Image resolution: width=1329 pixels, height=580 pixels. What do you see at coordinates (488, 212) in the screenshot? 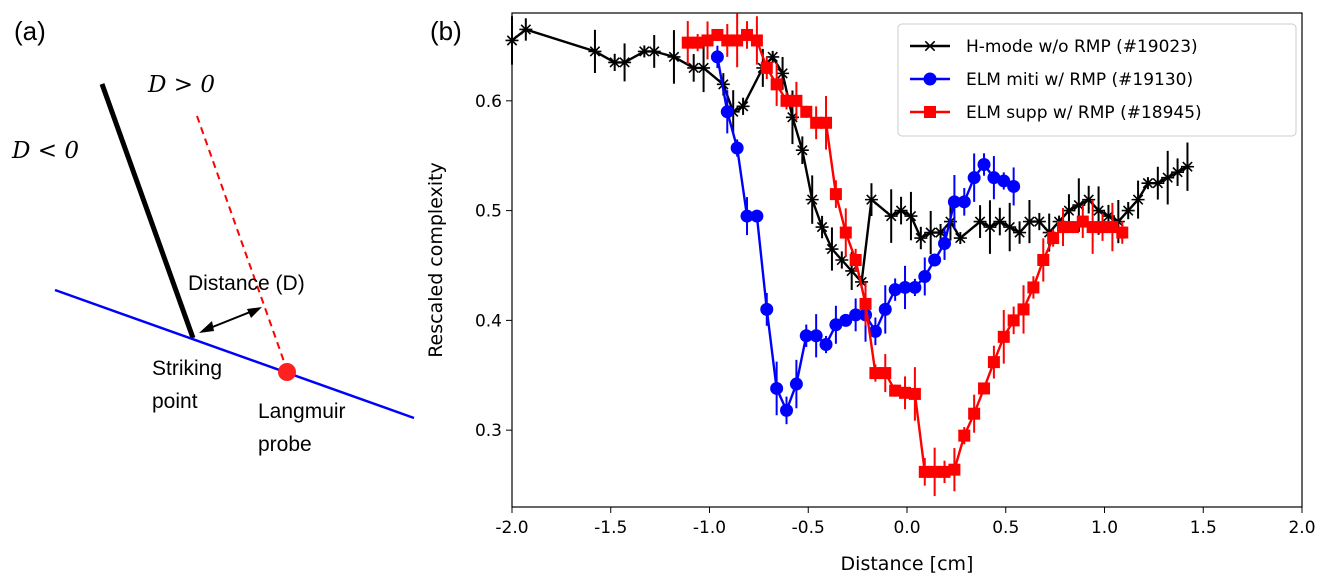
I see `y-tick-label: 0.5` at bounding box center [488, 212].